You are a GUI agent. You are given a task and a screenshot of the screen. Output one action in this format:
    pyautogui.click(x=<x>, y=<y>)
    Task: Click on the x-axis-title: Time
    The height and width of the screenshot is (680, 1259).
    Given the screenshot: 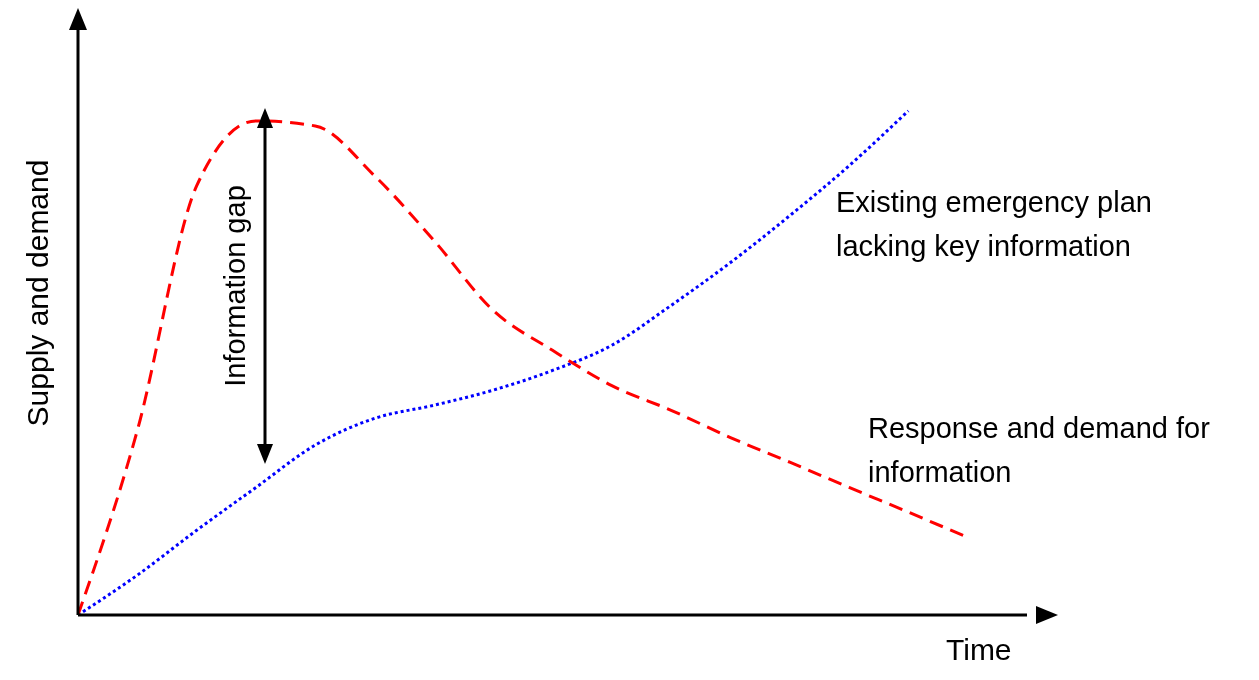 What is the action you would take?
    pyautogui.click(x=979, y=650)
    